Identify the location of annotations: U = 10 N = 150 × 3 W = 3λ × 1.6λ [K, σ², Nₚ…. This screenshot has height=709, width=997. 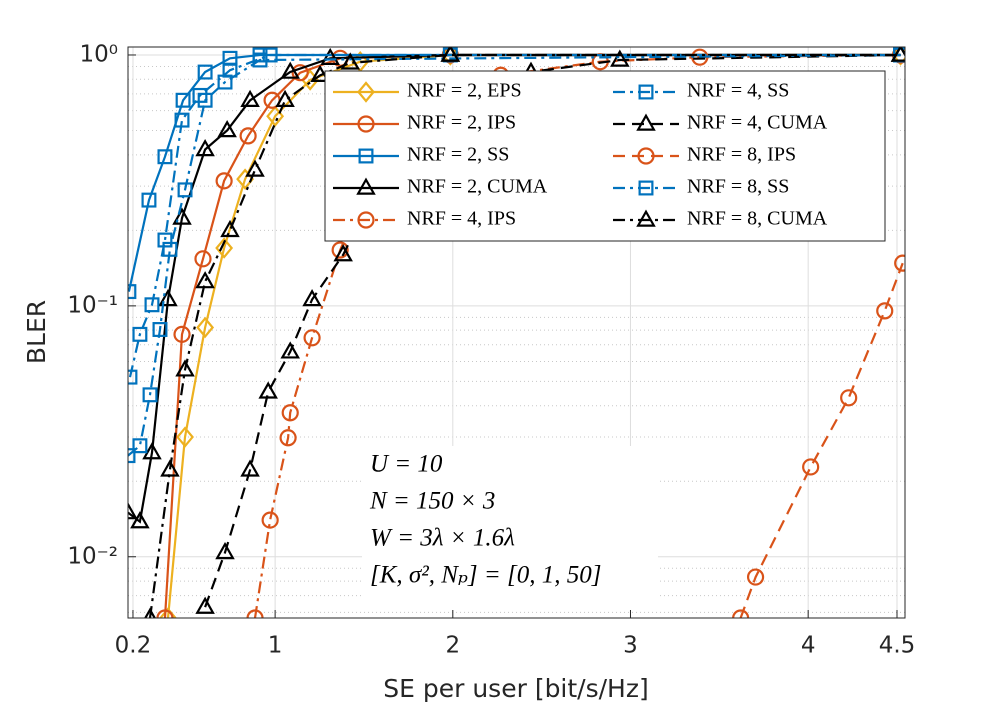
(485, 520).